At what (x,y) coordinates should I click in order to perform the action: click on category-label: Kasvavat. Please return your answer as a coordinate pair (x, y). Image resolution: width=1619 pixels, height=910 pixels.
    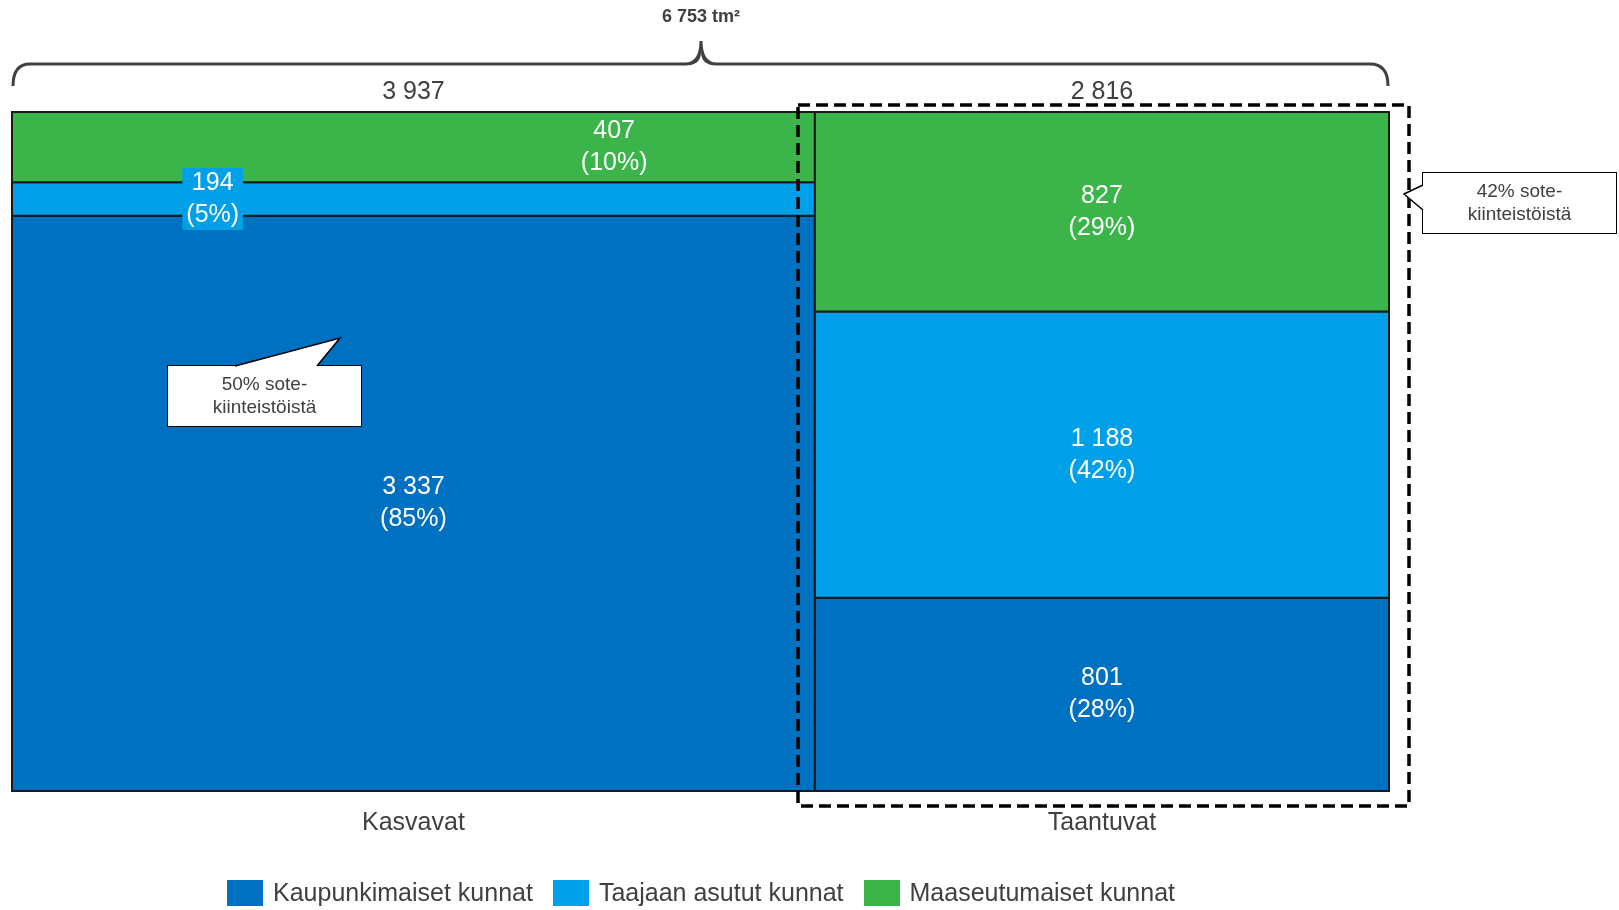
    Looking at the image, I should click on (413, 820).